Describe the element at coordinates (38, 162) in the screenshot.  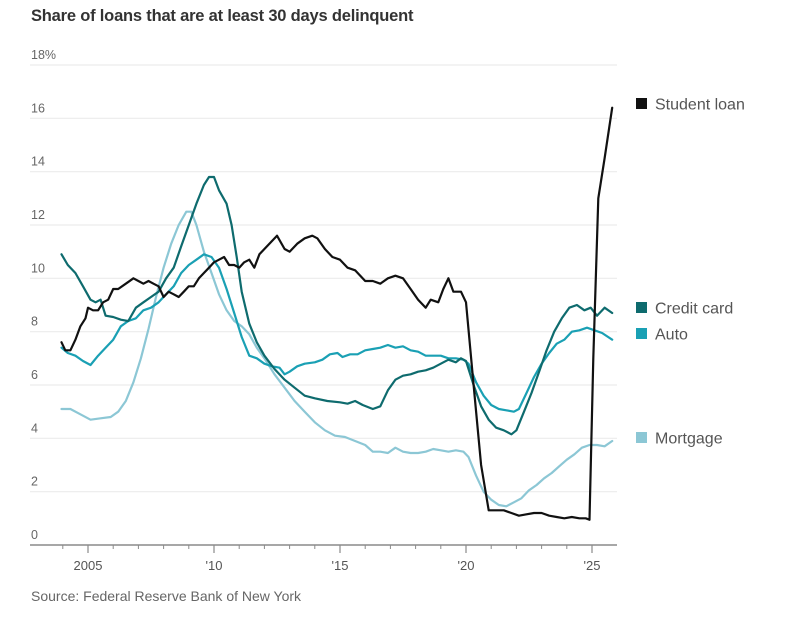
I see `y-tick-label: 14` at that location.